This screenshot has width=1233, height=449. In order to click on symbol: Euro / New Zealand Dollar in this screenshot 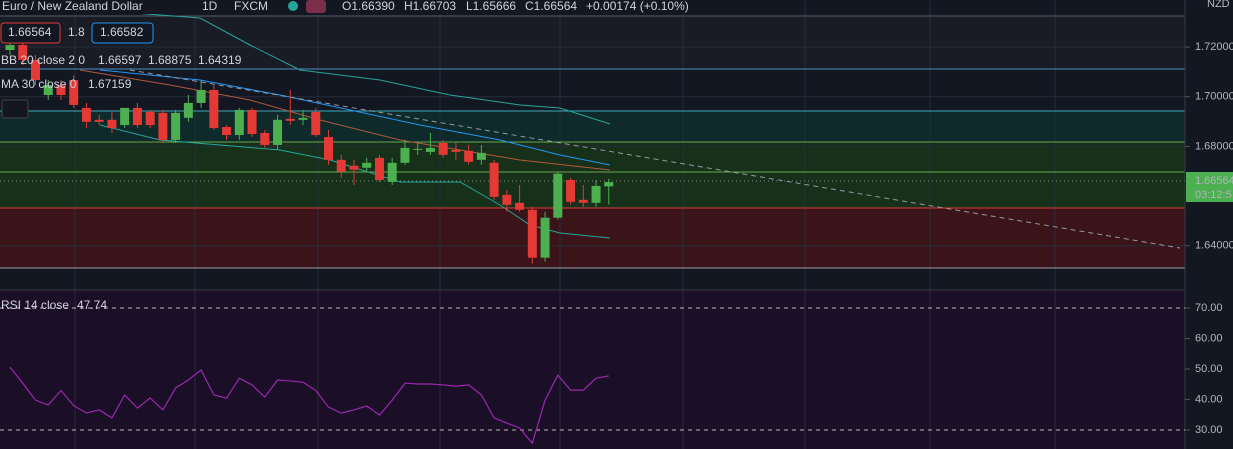, I will do `click(72, 6)`.